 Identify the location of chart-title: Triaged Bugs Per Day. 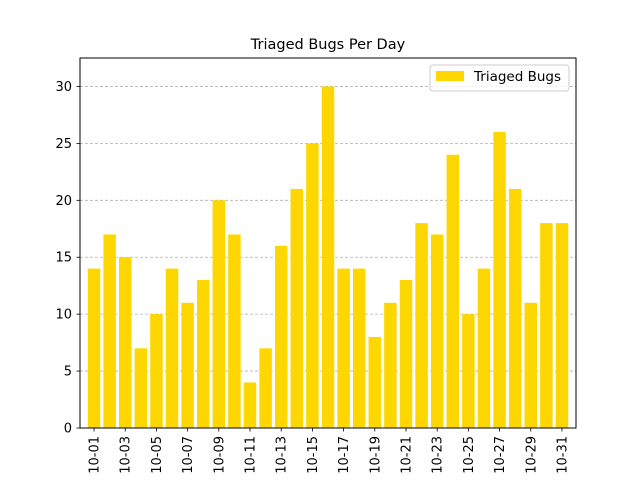
(328, 45).